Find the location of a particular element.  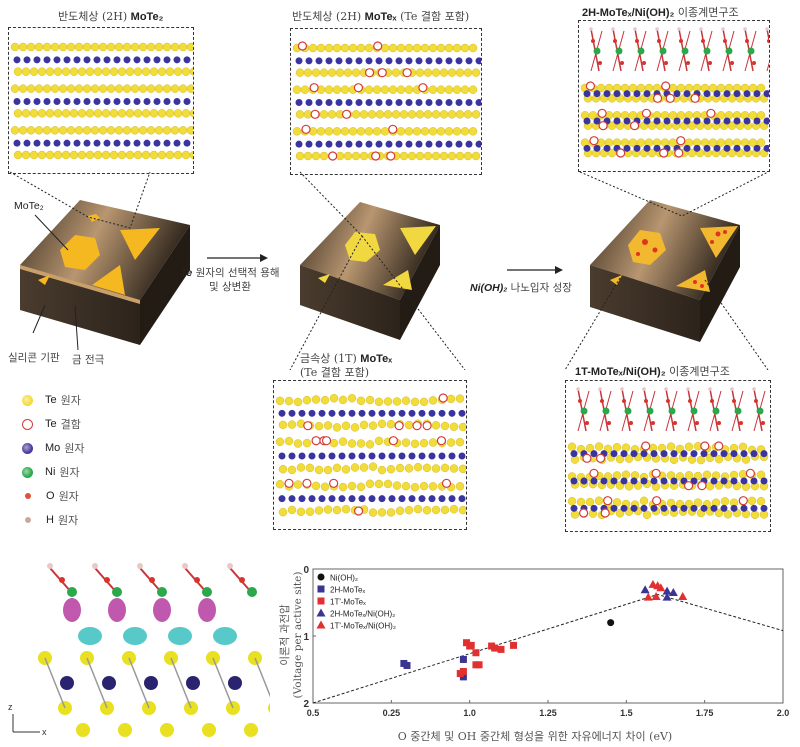

legend-element: Te is located at coordinates (51, 424).